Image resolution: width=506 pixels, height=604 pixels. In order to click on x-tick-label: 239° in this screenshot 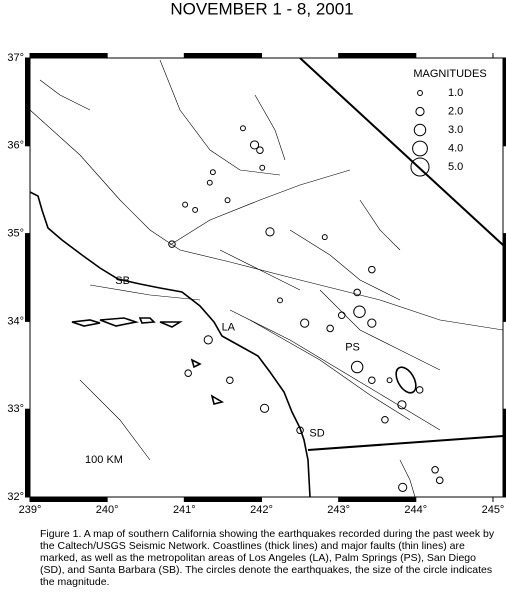, I will do `click(30, 510)`.